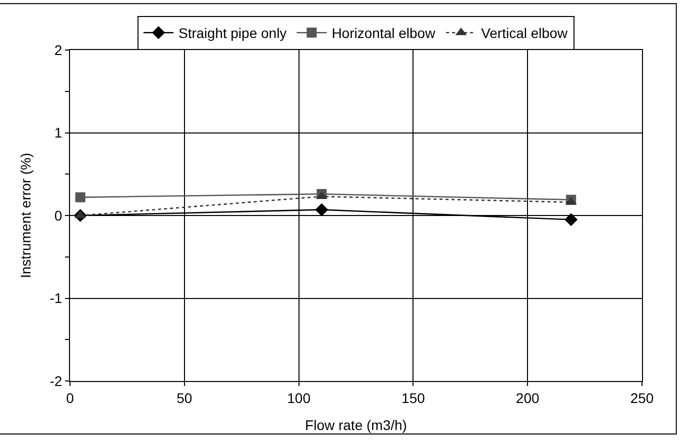  Describe the element at coordinates (56, 298) in the screenshot. I see `y-tick-label: -1` at that location.